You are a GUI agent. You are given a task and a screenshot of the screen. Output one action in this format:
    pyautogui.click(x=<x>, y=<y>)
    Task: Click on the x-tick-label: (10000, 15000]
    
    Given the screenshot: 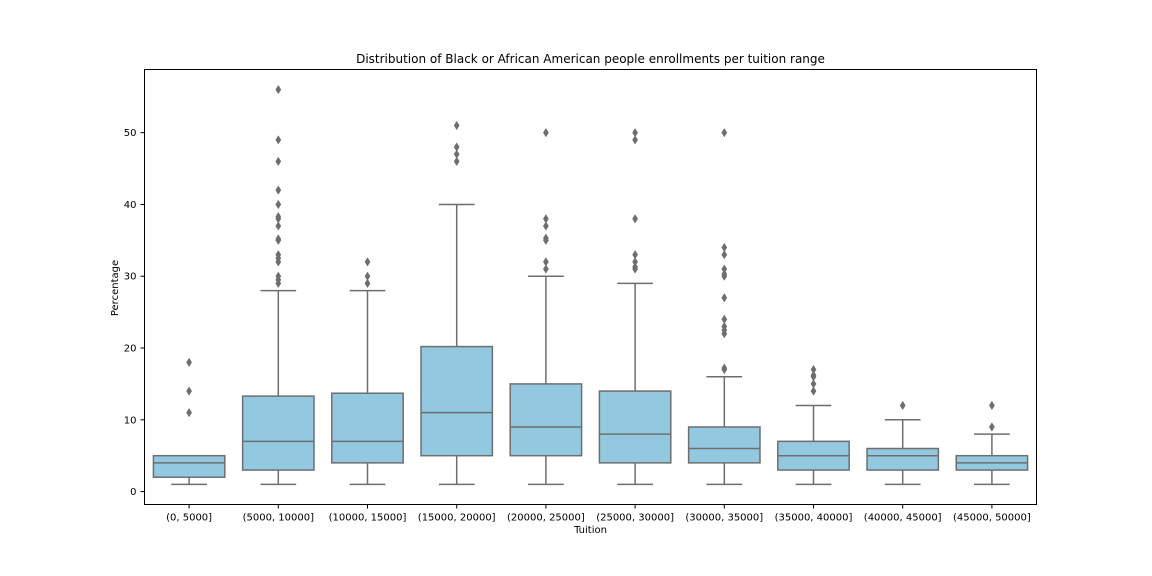 What is the action you would take?
    pyautogui.click(x=368, y=518)
    